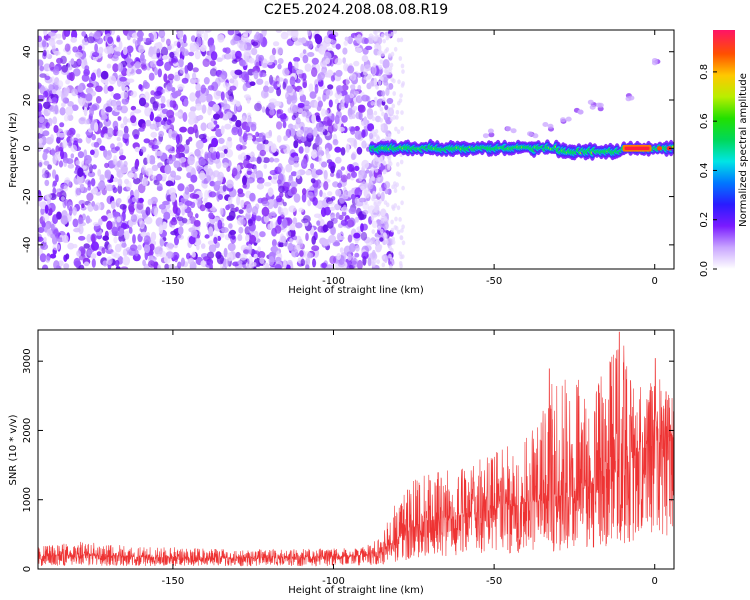 This screenshot has width=750, height=600. What do you see at coordinates (724, 149) in the screenshot?
I see `colorbar-gradient` at bounding box center [724, 149].